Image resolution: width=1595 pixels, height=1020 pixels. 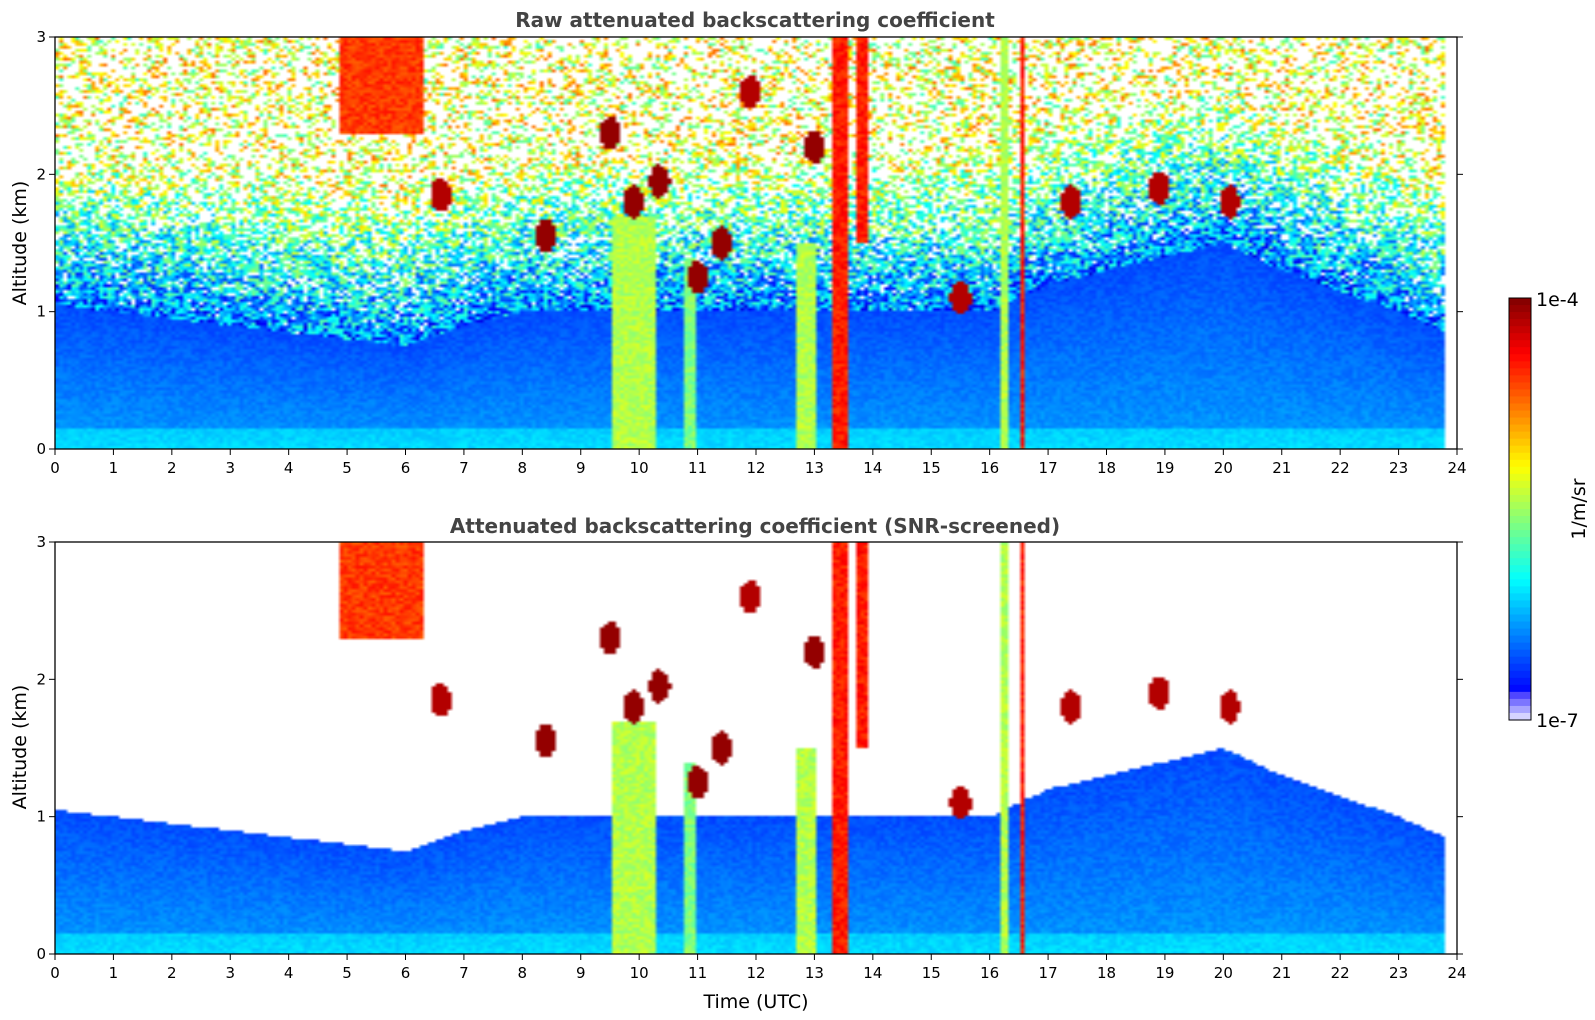 I want to click on panel-raw-x-axis: 0 1 2 3 4 5 6 7 8 9 10 11 12 13 14 15 16 17 18 19 20 21 22 23 24, so click(x=758, y=463).